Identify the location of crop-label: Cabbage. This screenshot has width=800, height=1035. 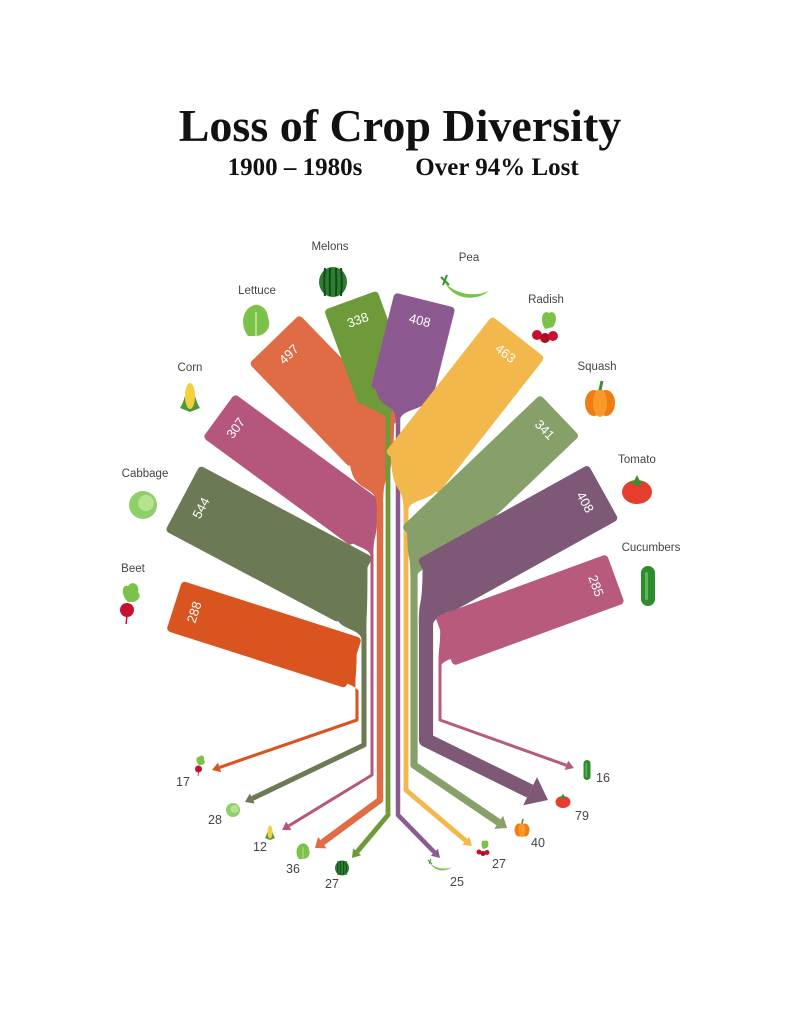
(145, 474).